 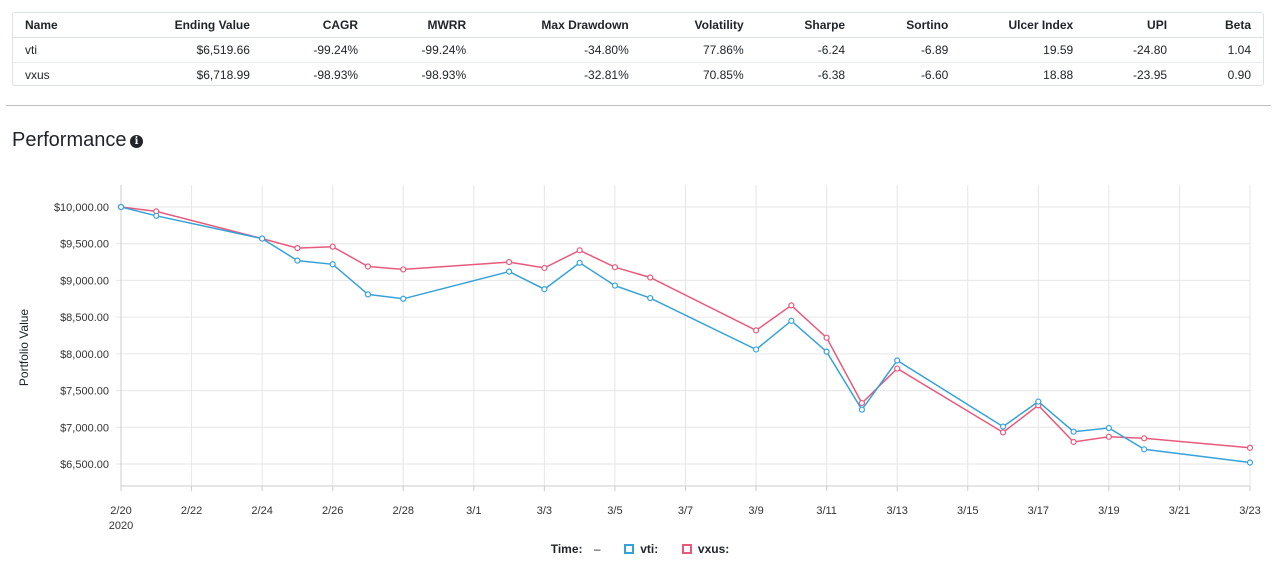 What do you see at coordinates (606, 75) in the screenshot?
I see `cell-max-drawdown: -32.81%` at bounding box center [606, 75].